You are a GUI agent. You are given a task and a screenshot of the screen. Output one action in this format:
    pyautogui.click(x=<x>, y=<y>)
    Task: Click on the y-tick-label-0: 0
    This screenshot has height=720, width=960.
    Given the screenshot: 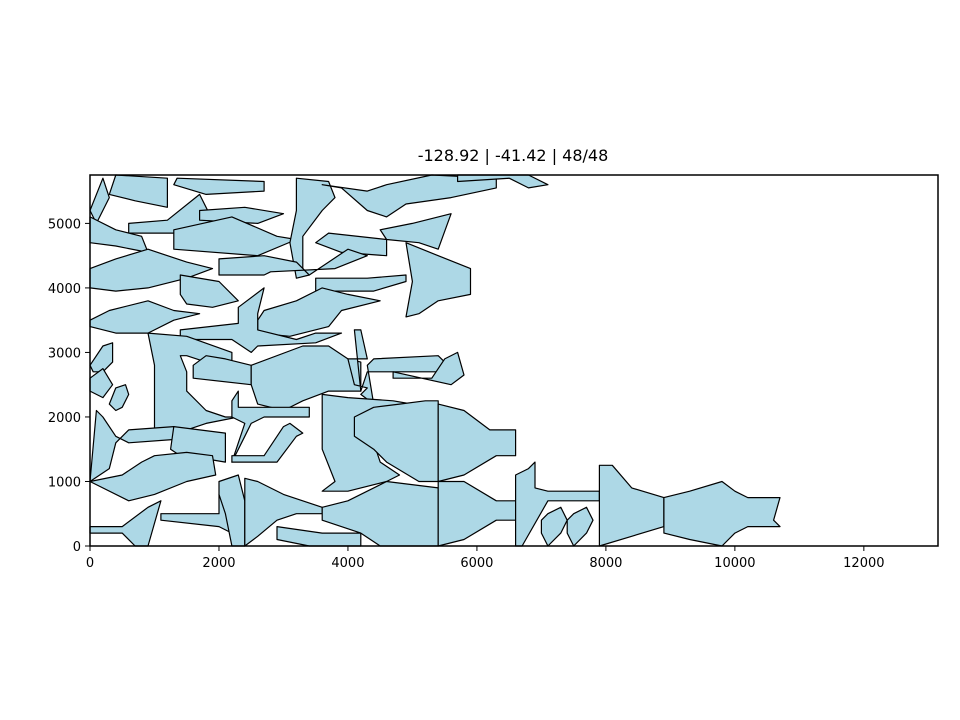 What is the action you would take?
    pyautogui.click(x=77, y=547)
    